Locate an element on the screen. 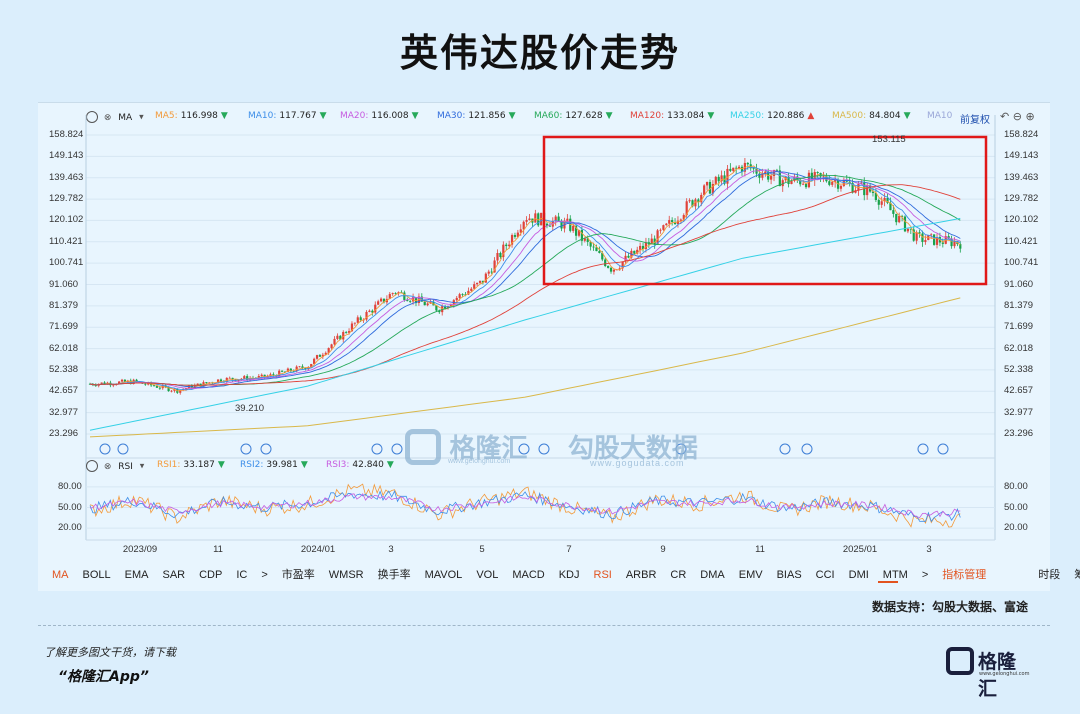 The image size is (1080, 714). watermark-brand2: 勾股大数据 is located at coordinates (632, 448).